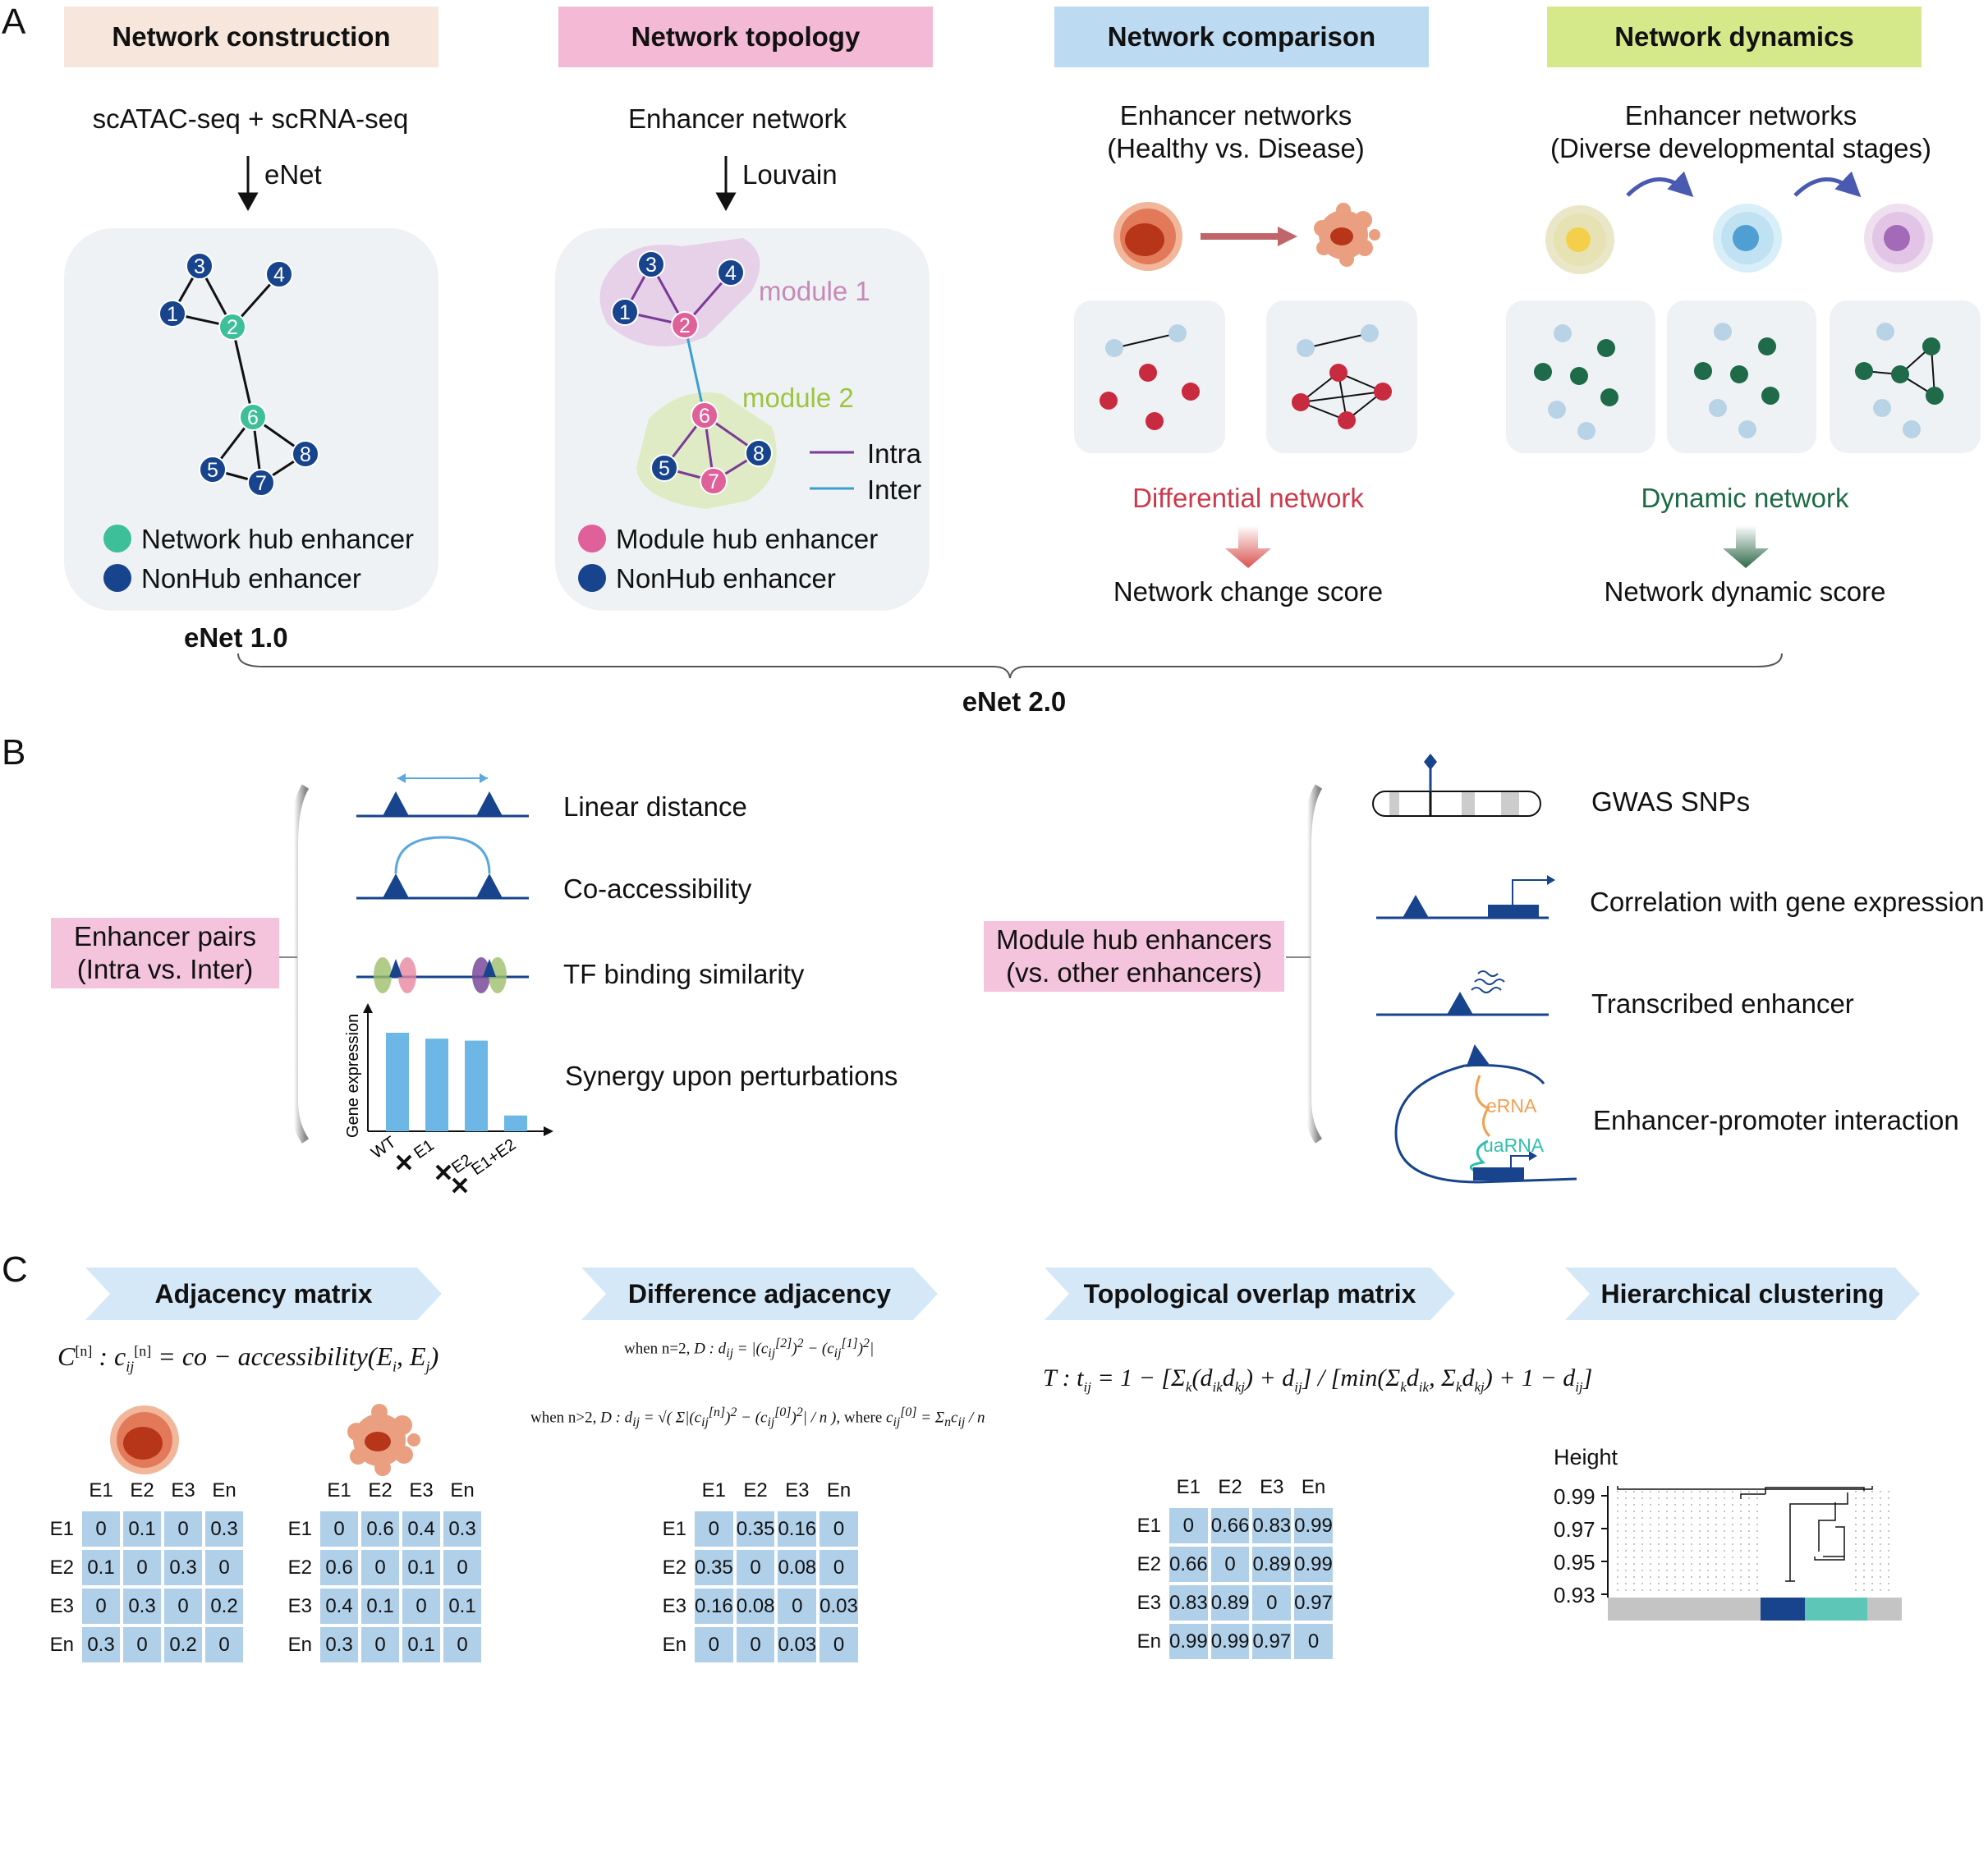  What do you see at coordinates (250, 118) in the screenshot?
I see `construction-input: scATAC-seq + scRNA-seq` at bounding box center [250, 118].